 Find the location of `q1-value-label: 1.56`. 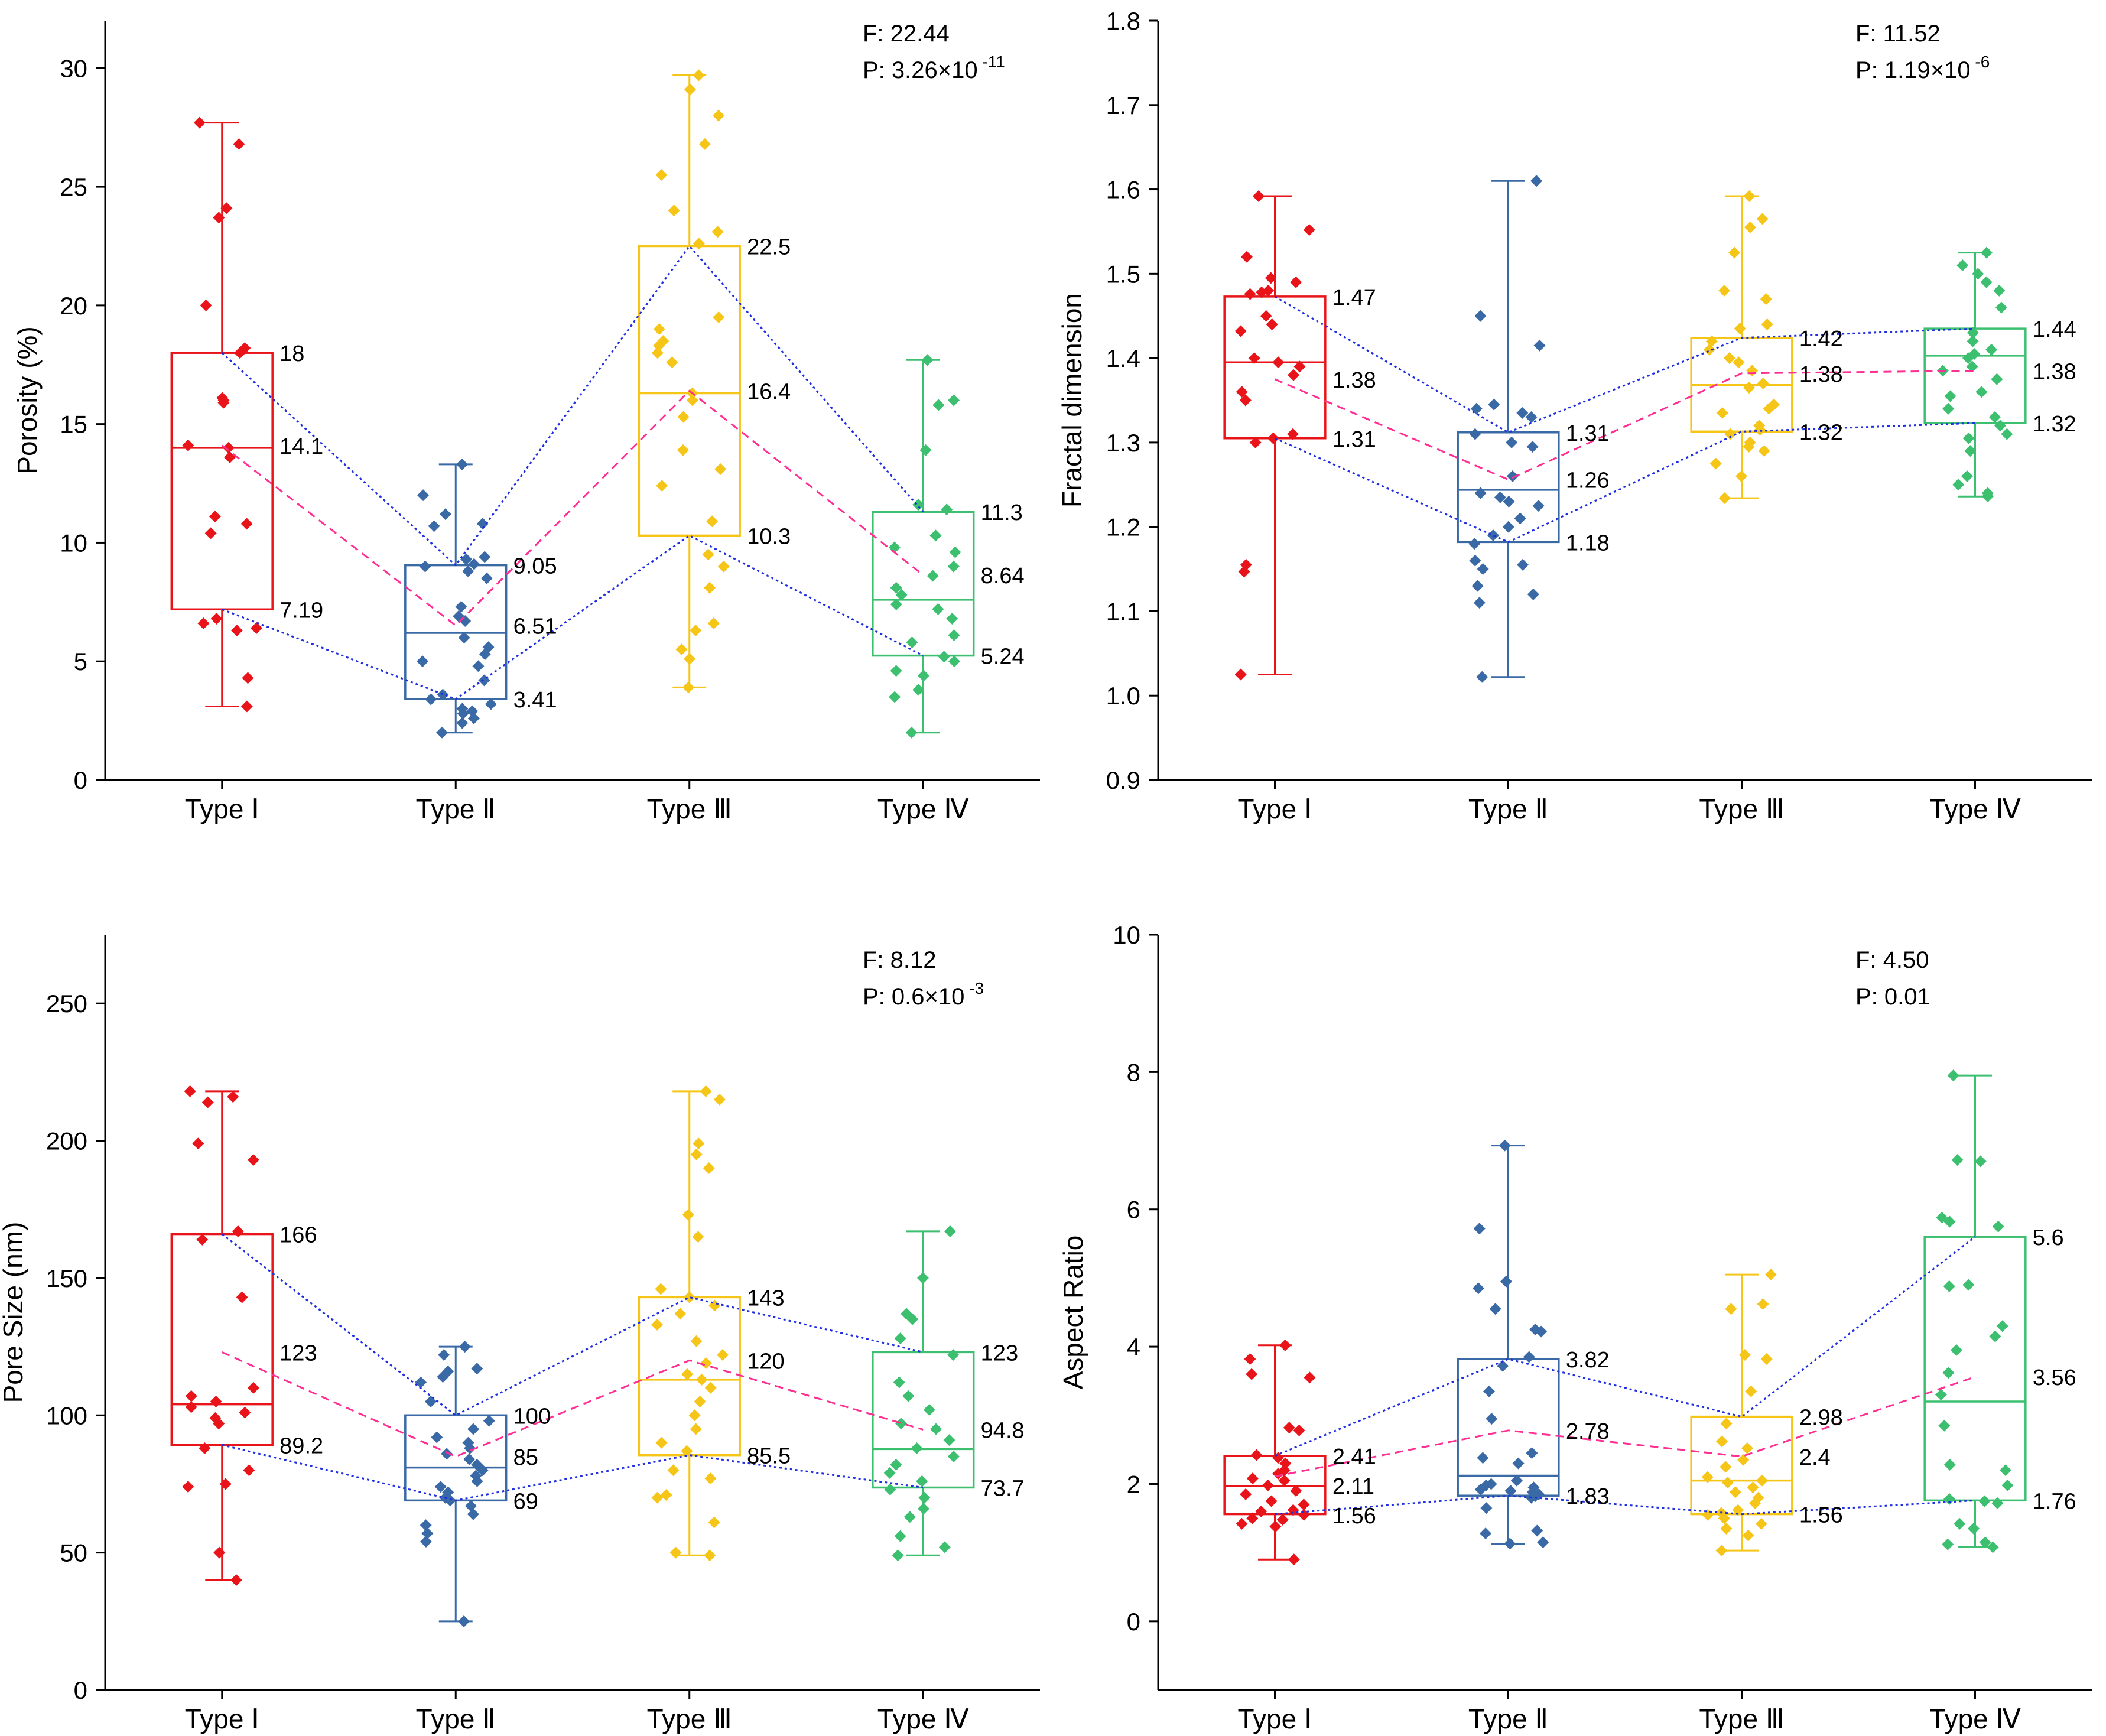

q1-value-label: 1.56 is located at coordinates (1821, 1515).